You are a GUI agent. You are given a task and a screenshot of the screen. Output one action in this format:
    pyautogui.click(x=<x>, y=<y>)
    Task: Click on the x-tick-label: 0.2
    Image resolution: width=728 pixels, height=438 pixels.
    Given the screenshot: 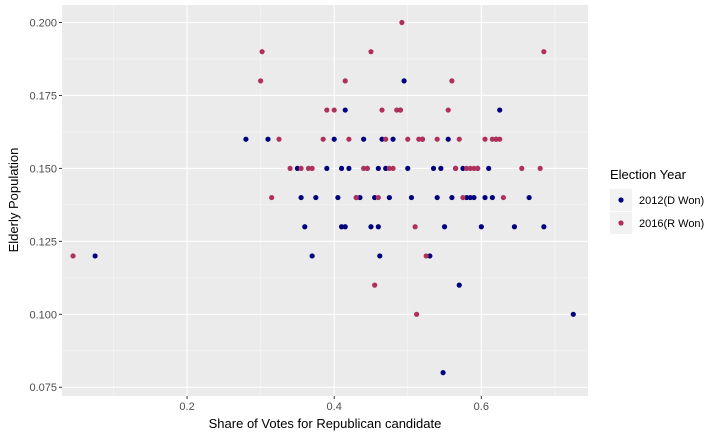 What is the action you would take?
    pyautogui.click(x=186, y=407)
    